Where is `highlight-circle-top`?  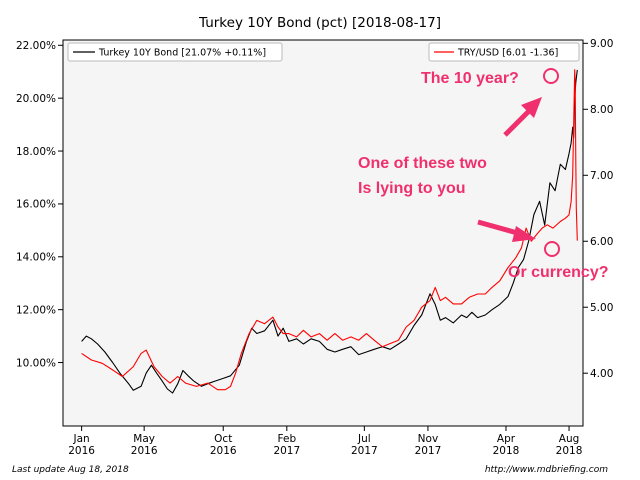 highlight-circle-top is located at coordinates (551, 76).